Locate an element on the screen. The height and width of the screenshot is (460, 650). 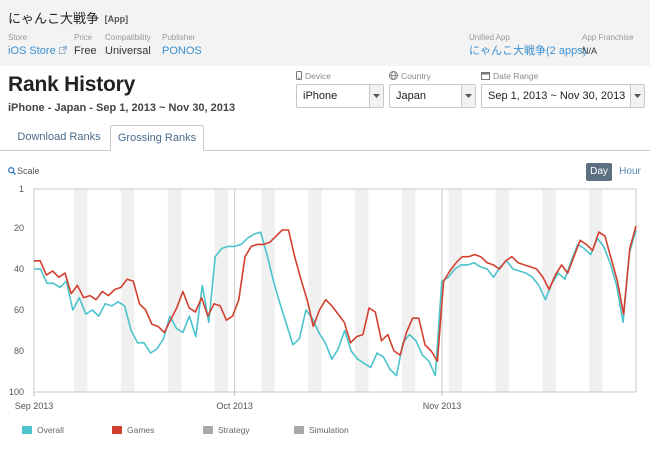
legend-simulation: Simulation is located at coordinates (321, 430).